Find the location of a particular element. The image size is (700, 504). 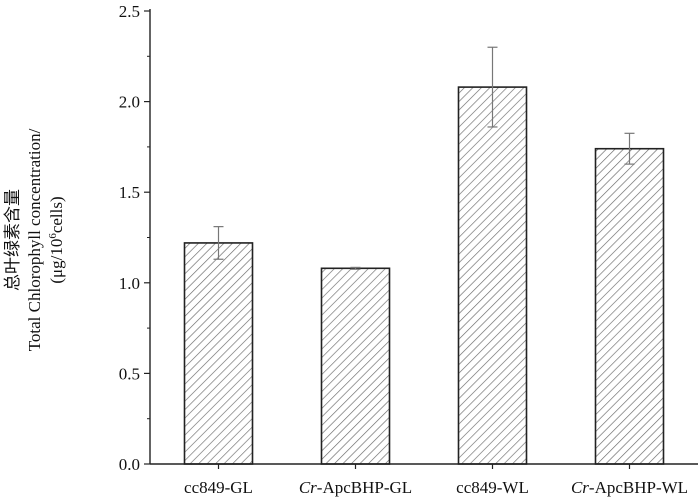

y-axis-unit-sup: 6 is located at coordinates (53, 236).